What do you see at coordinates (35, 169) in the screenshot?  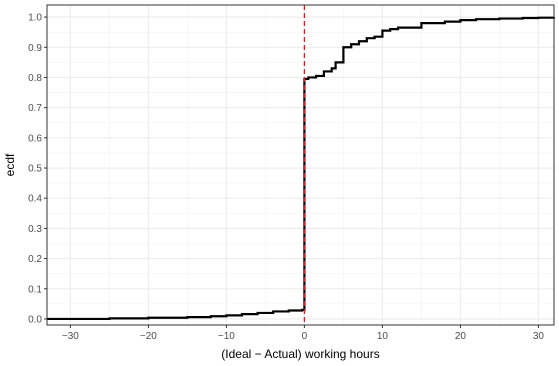 I see `y-tick-label: 0.5` at bounding box center [35, 169].